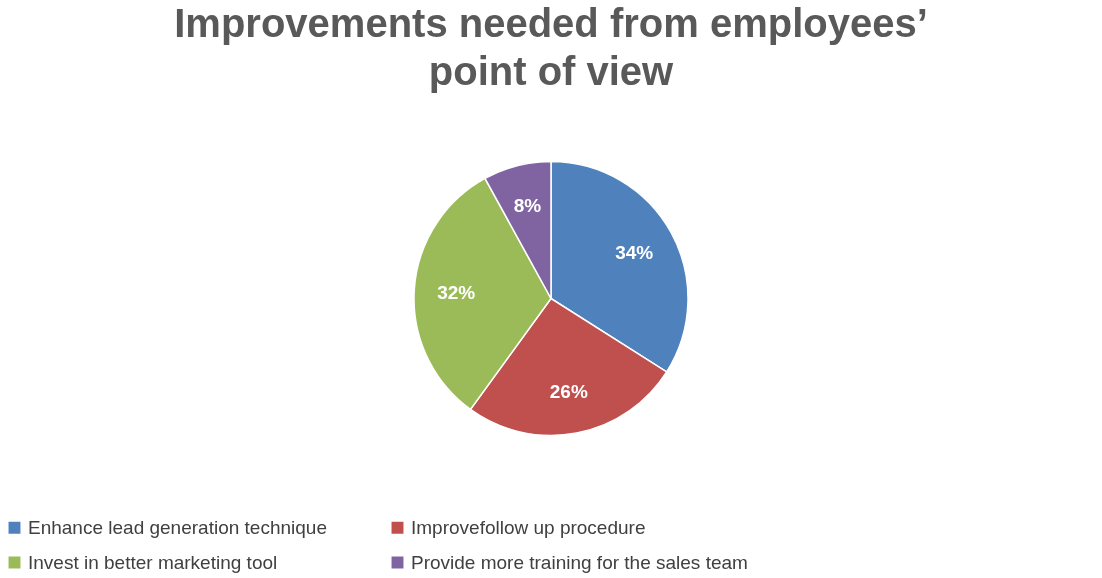 Image resolution: width=1102 pixels, height=578 pixels. Describe the element at coordinates (579, 562) in the screenshot. I see `legend-label: Provide more training for the sales team` at that location.